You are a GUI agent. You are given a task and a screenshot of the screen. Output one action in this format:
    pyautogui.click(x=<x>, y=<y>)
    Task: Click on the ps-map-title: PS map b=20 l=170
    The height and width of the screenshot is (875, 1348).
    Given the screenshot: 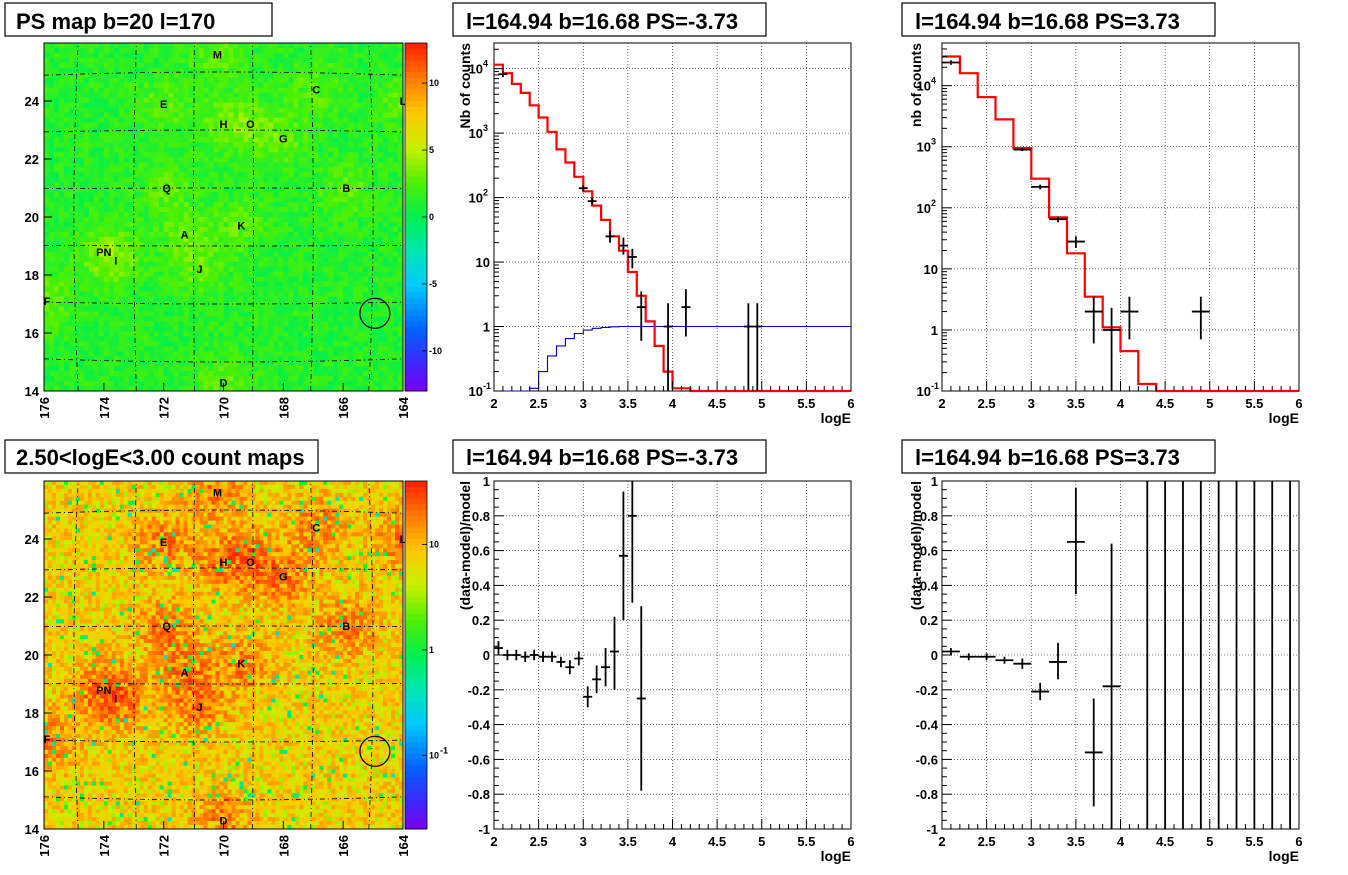 What is the action you would take?
    pyautogui.click(x=115, y=21)
    